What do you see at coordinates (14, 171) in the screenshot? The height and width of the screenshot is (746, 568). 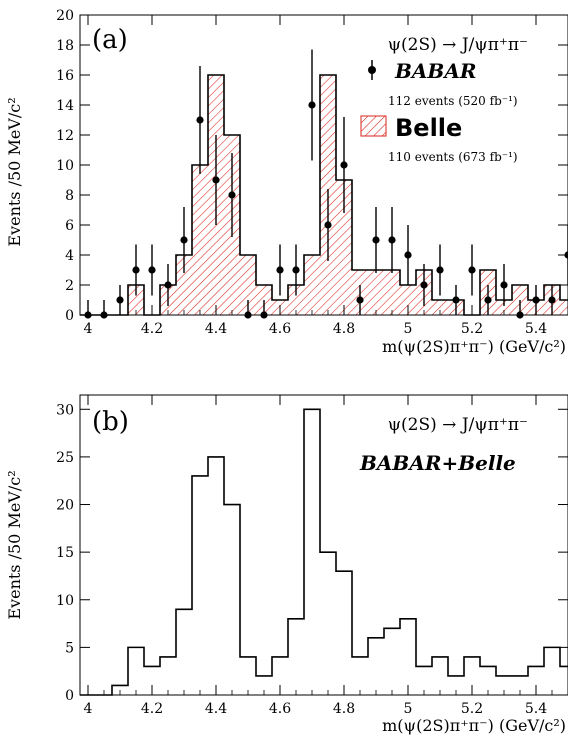 I see `panel-a-ylabel: Events /50 MeV/c²` at bounding box center [14, 171].